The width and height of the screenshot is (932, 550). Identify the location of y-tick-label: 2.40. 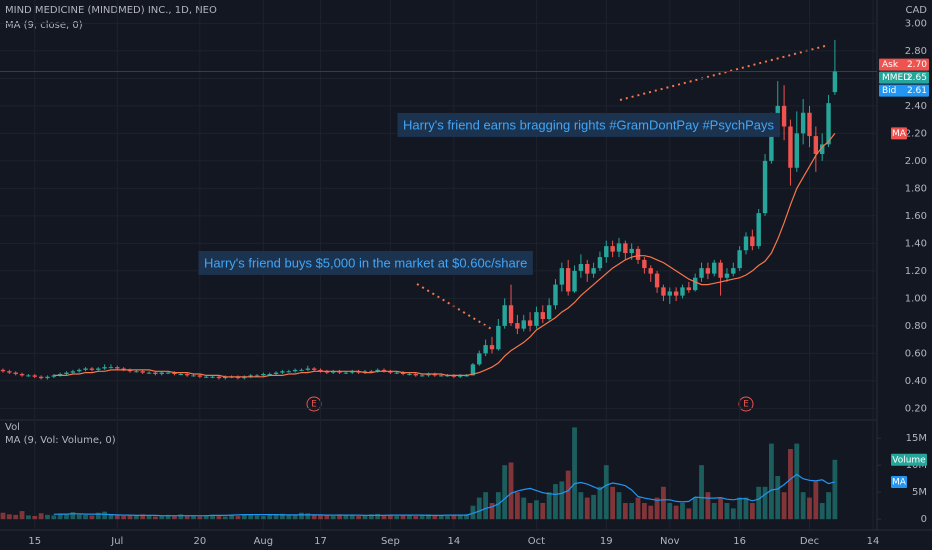
(916, 106).